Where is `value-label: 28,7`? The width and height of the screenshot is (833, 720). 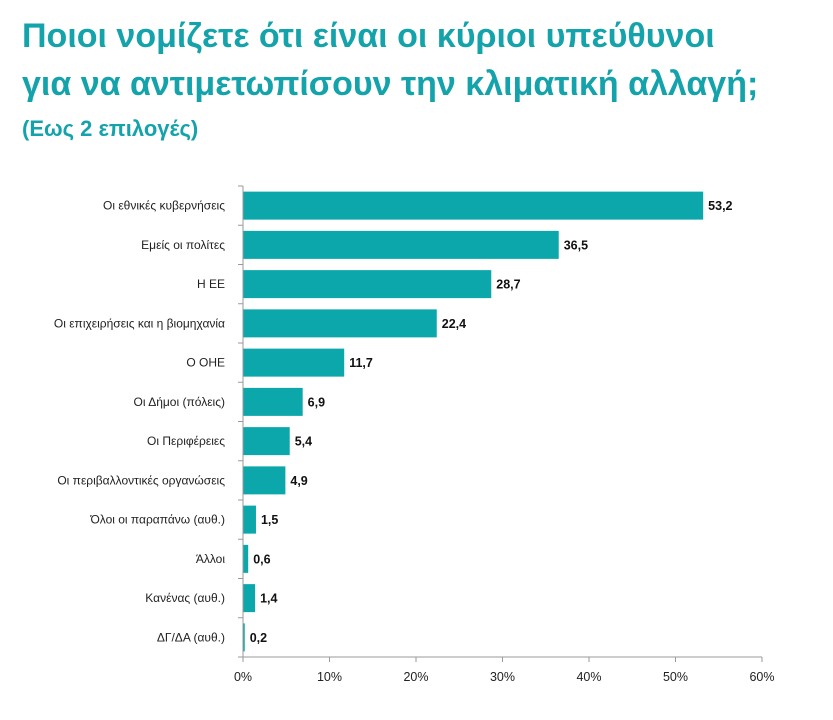
value-label: 28,7 is located at coordinates (508, 285).